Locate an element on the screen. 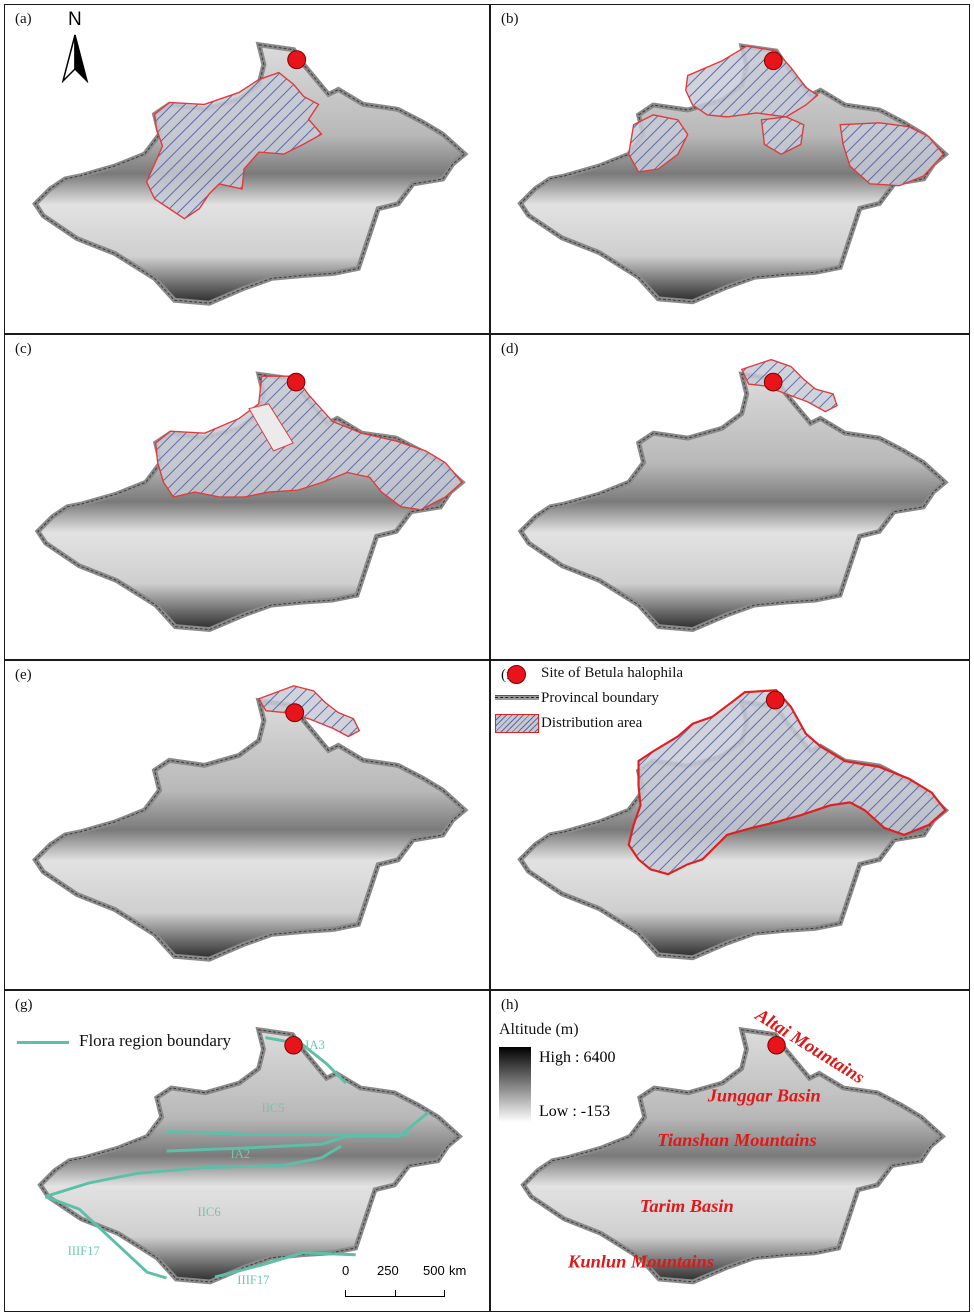 The image size is (974, 1316). map-a is located at coordinates (247, 169).